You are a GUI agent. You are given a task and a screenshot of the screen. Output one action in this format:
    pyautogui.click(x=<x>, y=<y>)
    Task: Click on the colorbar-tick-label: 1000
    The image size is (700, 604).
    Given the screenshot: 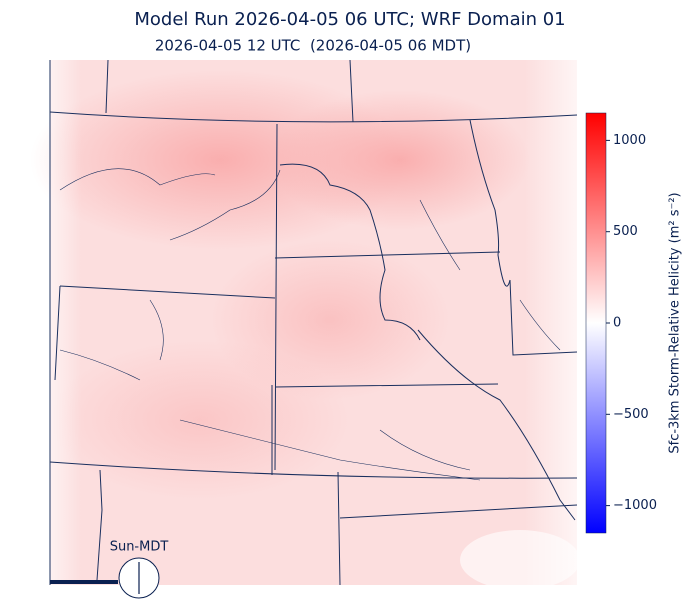 What is the action you would take?
    pyautogui.click(x=629, y=140)
    